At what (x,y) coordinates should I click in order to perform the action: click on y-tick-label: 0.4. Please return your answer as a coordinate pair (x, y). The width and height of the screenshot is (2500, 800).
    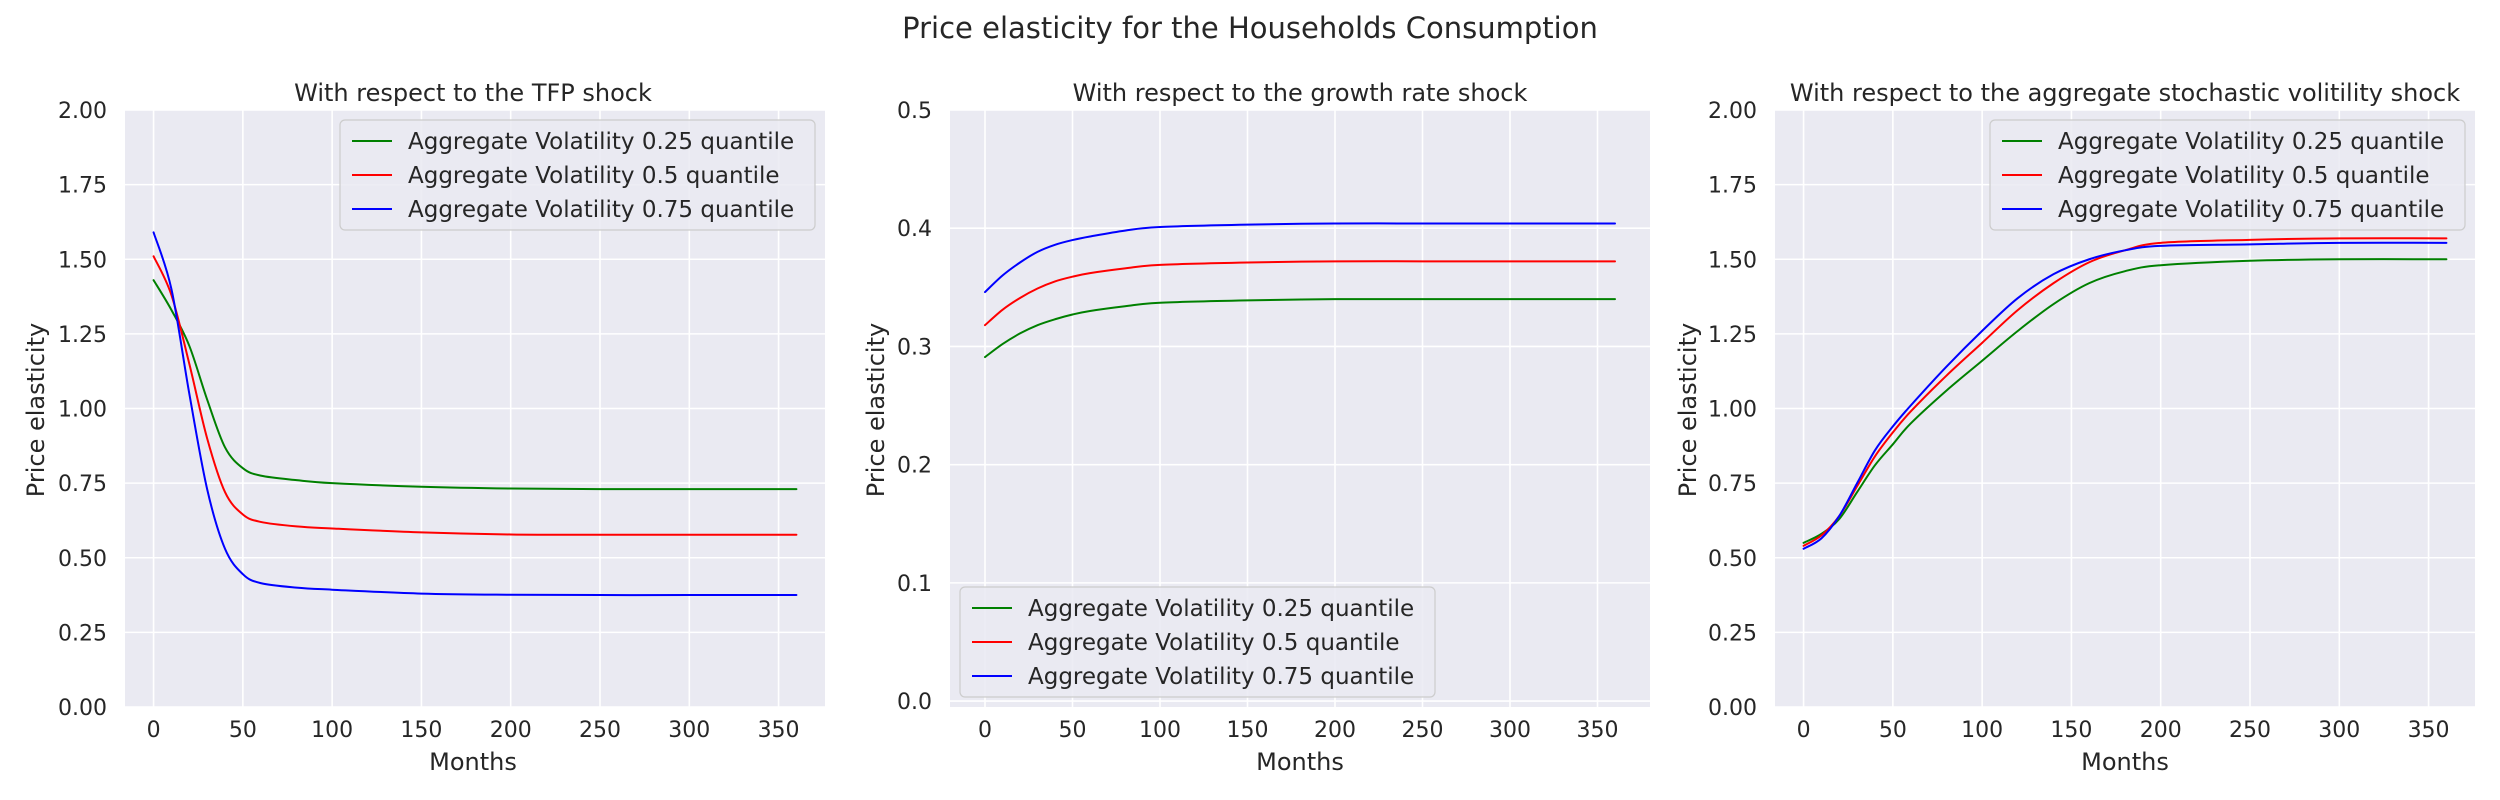
    Looking at the image, I should click on (914, 229).